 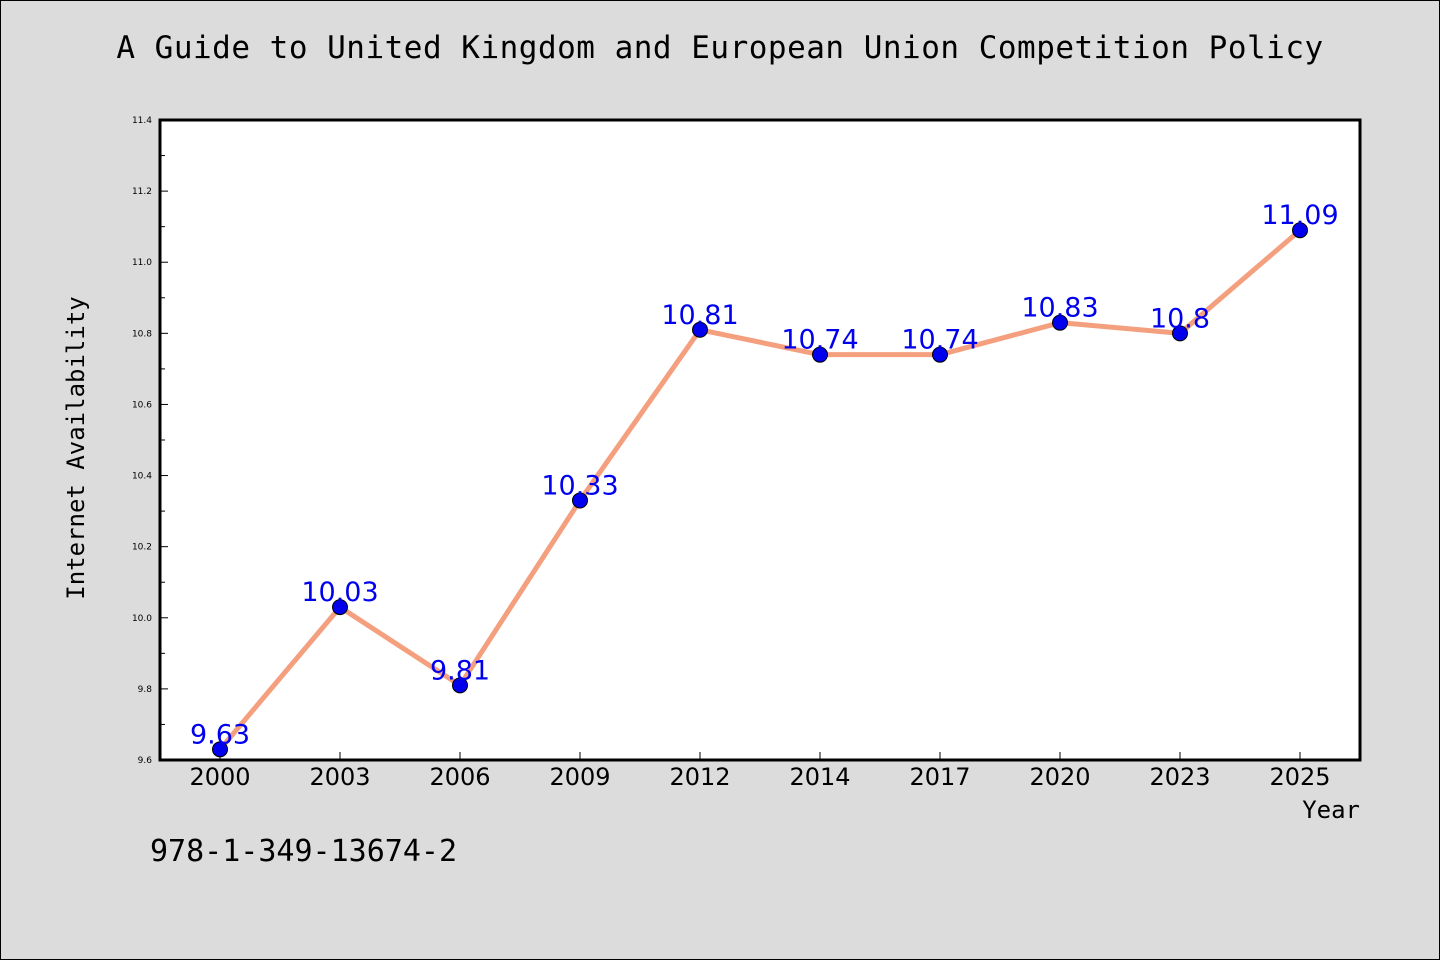 What do you see at coordinates (579, 485) in the screenshot?
I see `data-label: 10.33` at bounding box center [579, 485].